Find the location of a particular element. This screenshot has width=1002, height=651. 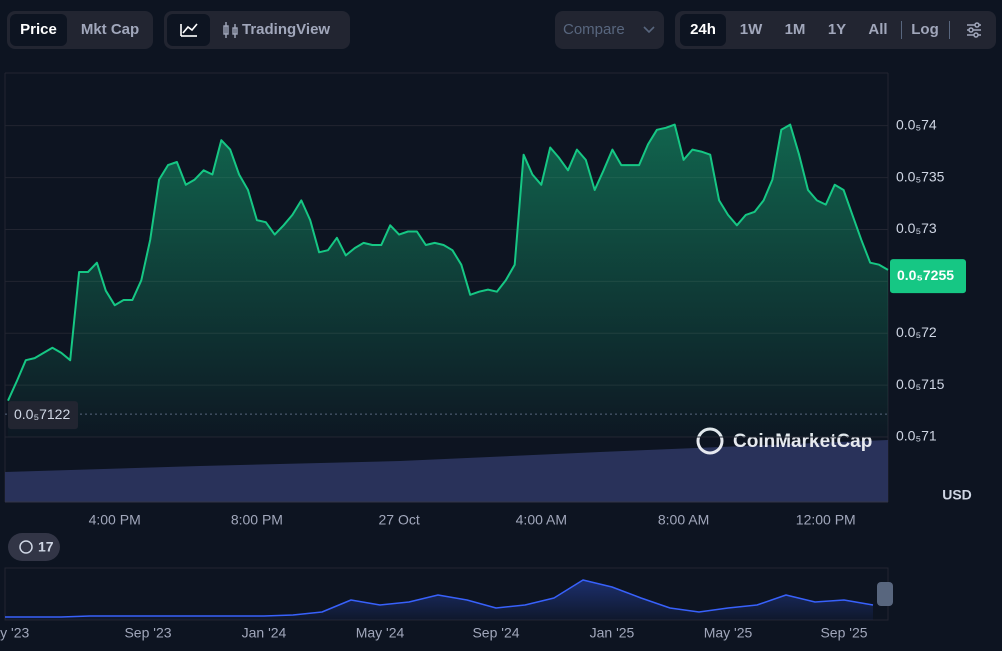

x-tick-label: 4:00 PM is located at coordinates (115, 520).